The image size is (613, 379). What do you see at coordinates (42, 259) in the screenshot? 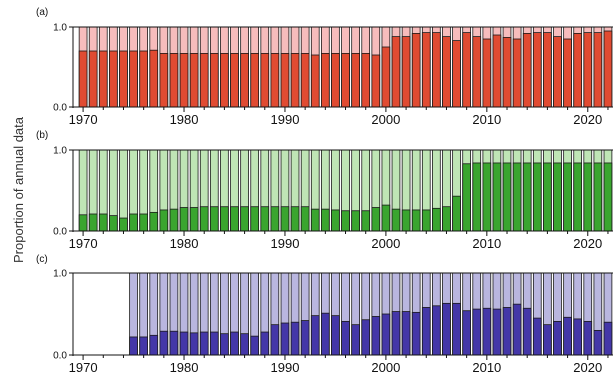
I see `panel-label-c: (c)` at bounding box center [42, 259].